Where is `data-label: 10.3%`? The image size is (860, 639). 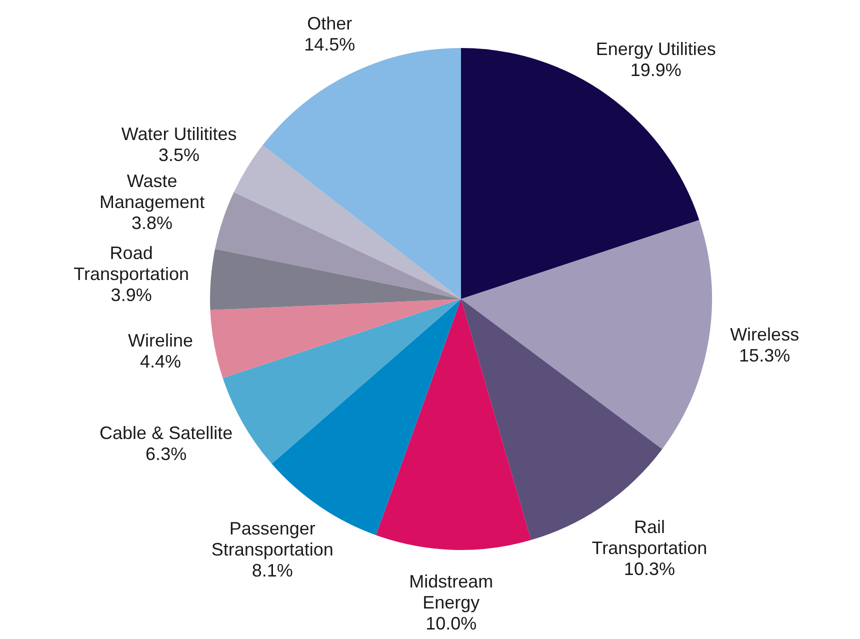
data-label: 10.3% is located at coordinates (649, 569).